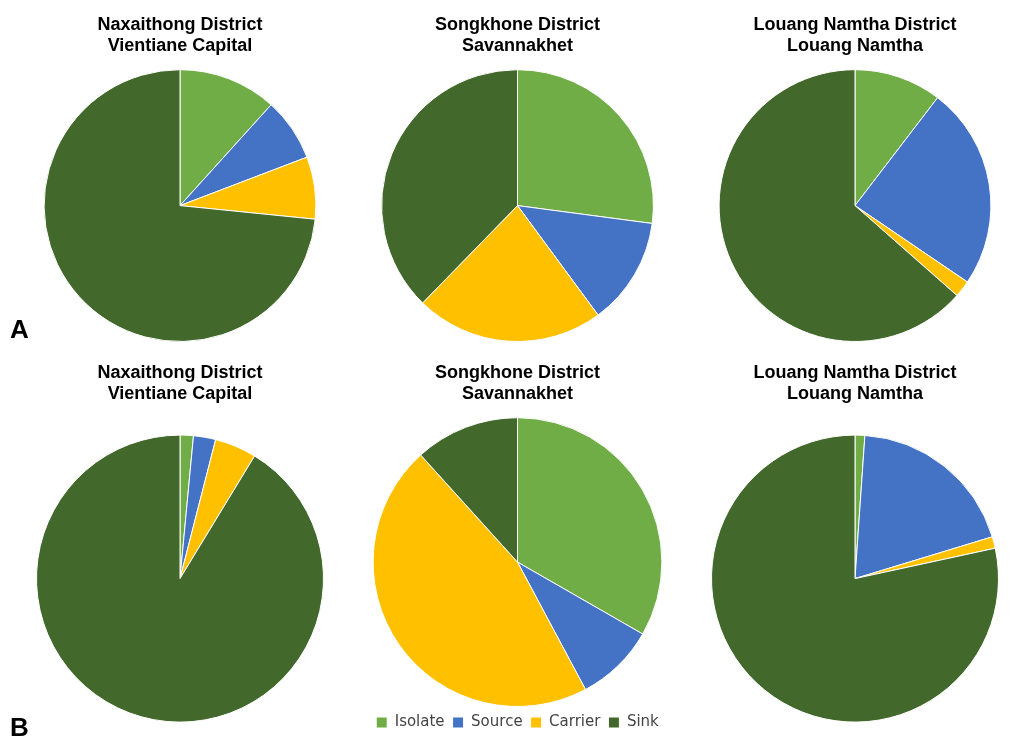  Describe the element at coordinates (19, 329) in the screenshot. I see `text: A` at that location.